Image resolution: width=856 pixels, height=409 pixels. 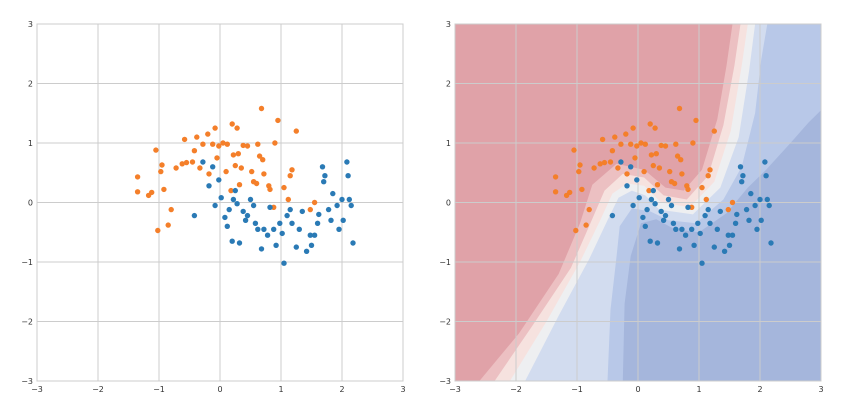 What do you see at coordinates (448, 203) in the screenshot?
I see `right-y-tick-label: 0` at bounding box center [448, 203].